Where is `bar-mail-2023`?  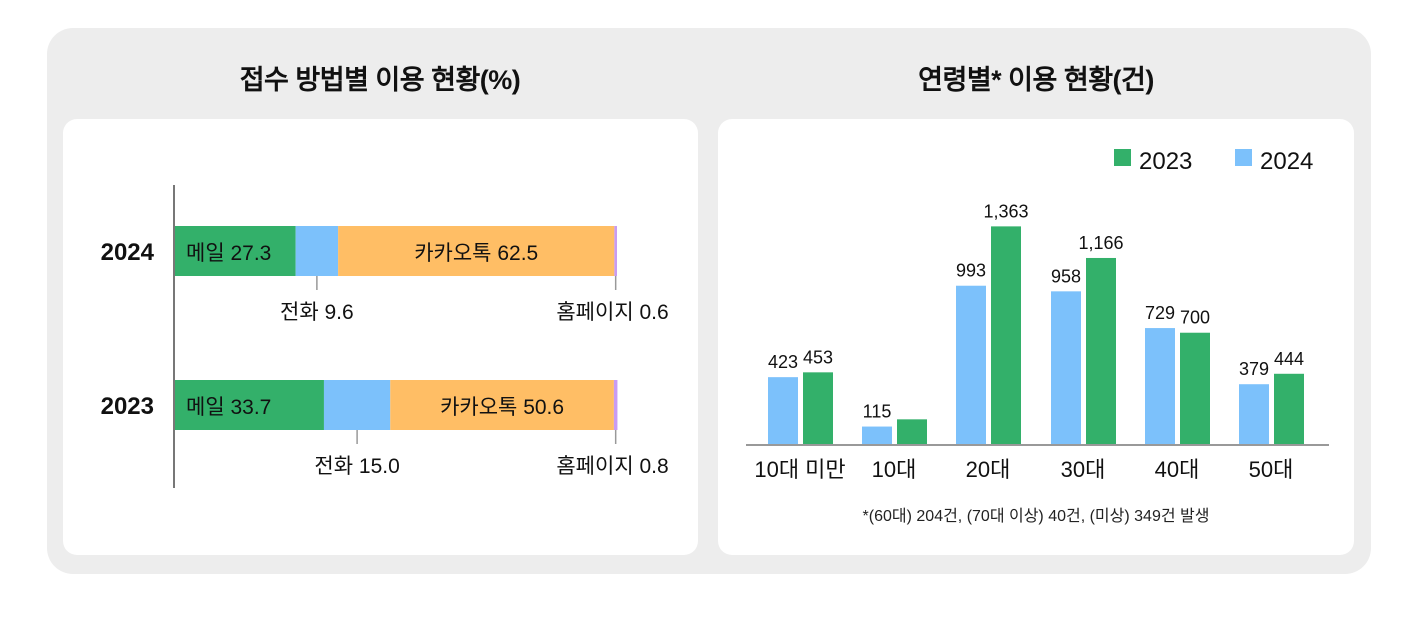
bar-mail-2023 is located at coordinates (249, 405).